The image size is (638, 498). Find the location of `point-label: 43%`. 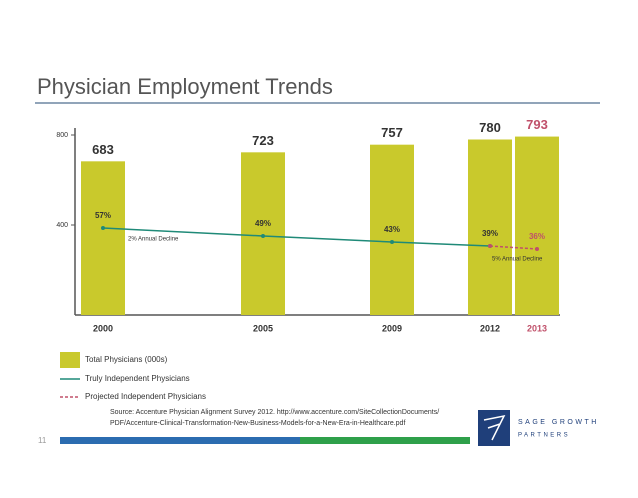

point-label: 43% is located at coordinates (392, 229).